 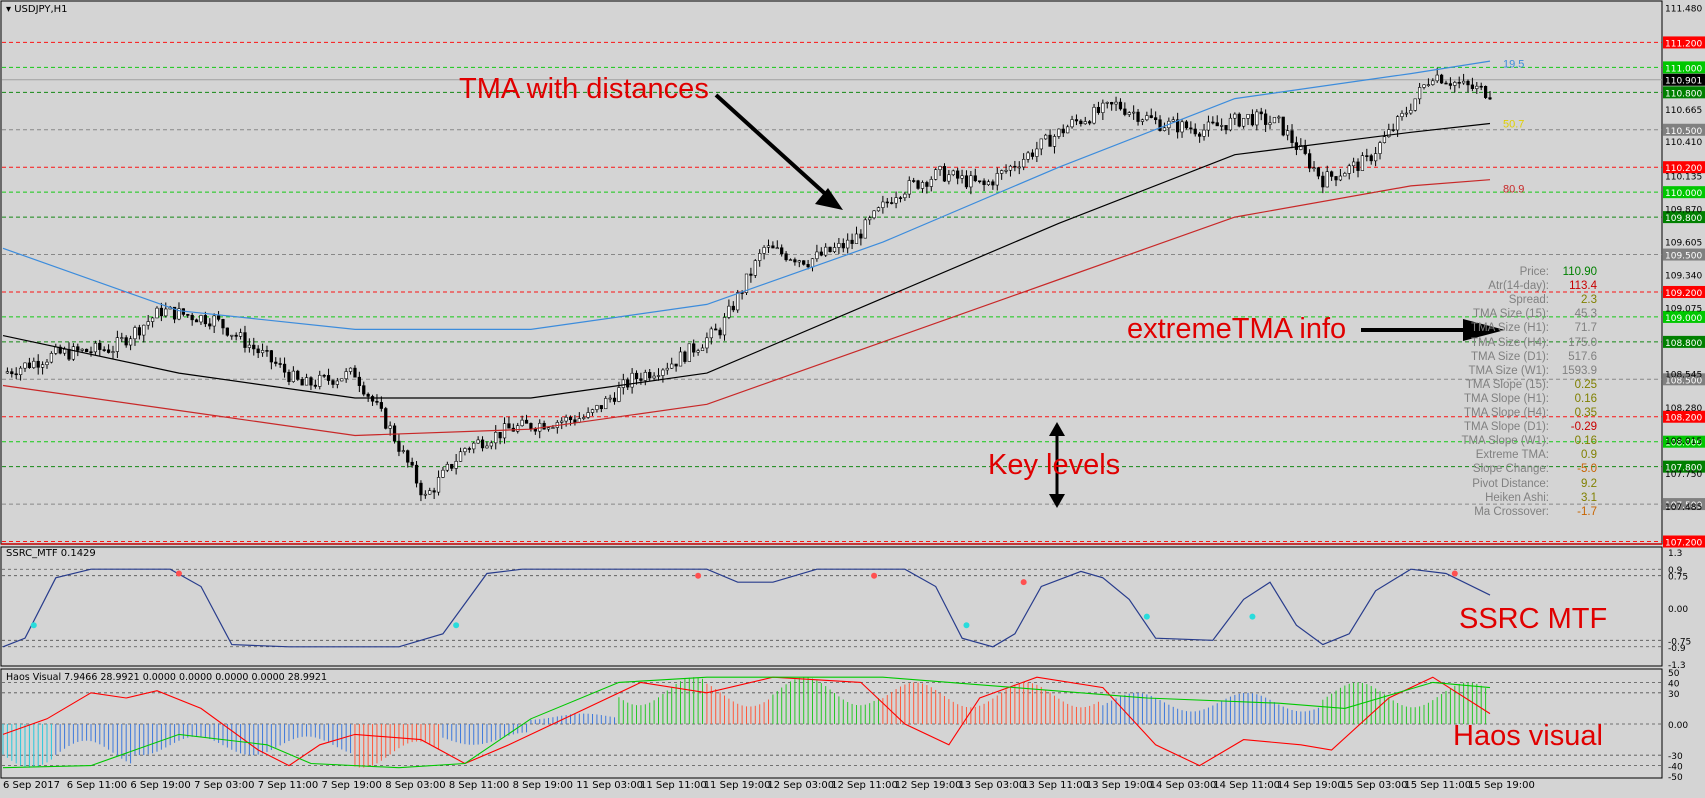 I want to click on key-level-label: 110.800, so click(x=1683, y=94).